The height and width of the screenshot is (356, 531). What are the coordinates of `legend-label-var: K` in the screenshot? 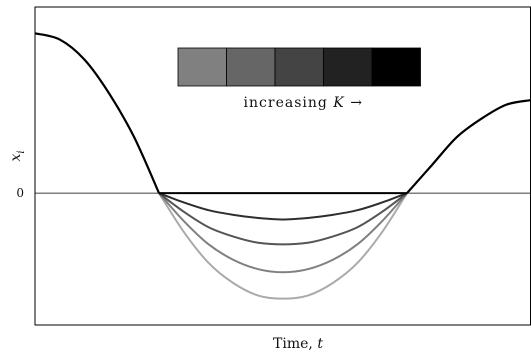 It's located at (338, 103).